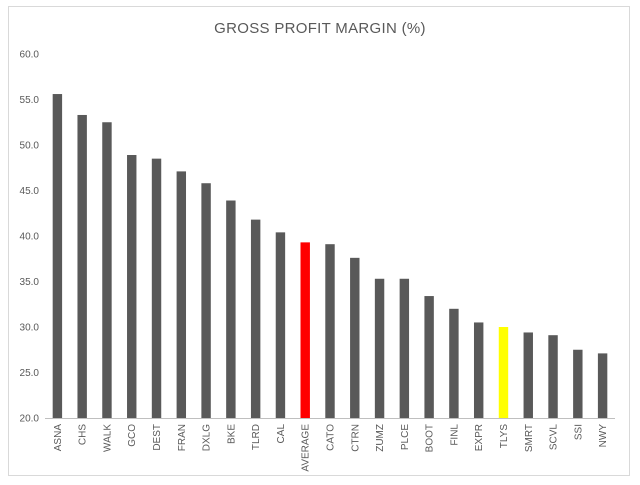 The image size is (640, 485). What do you see at coordinates (454, 363) in the screenshot?
I see `bar-finl` at bounding box center [454, 363].